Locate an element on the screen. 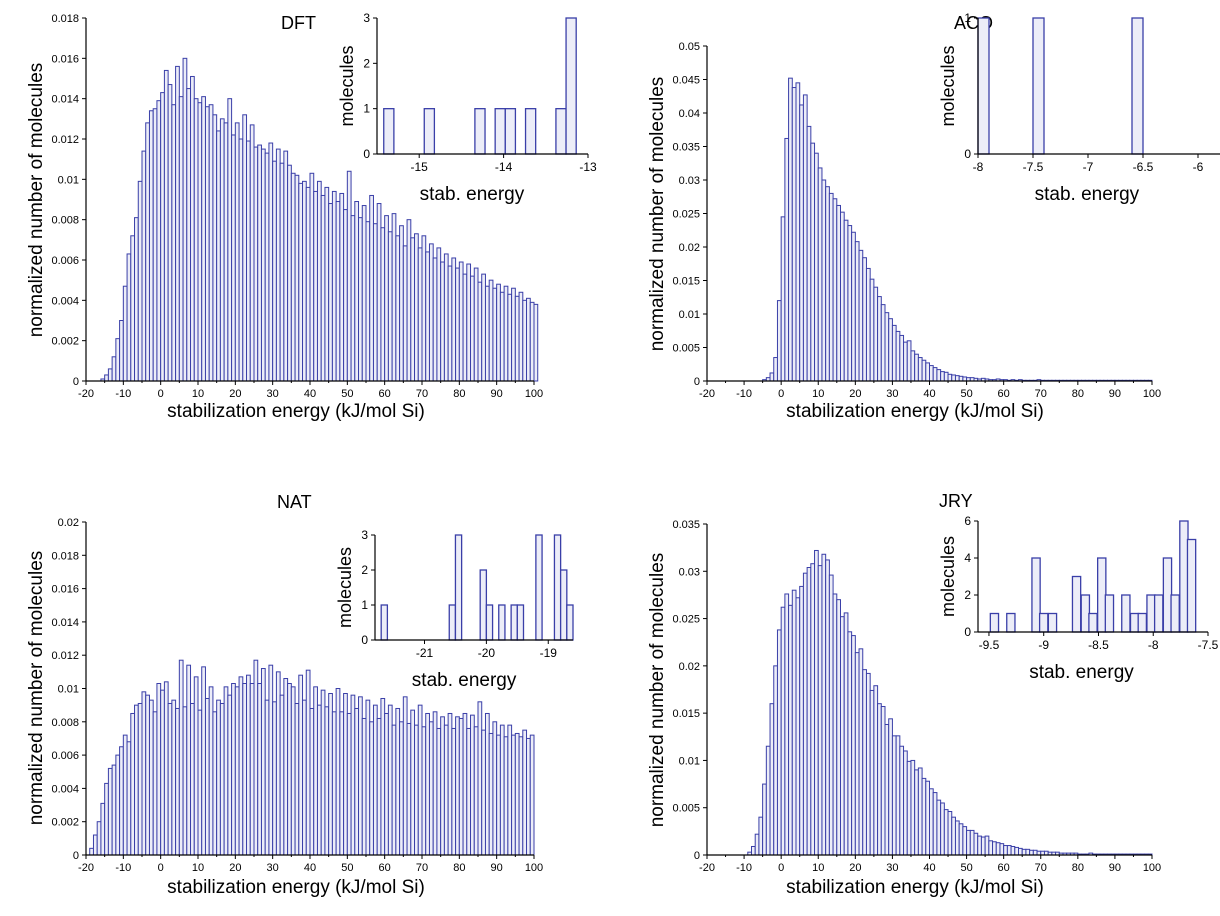 The image size is (1220, 916). x-tick-label: 100 is located at coordinates (534, 868).